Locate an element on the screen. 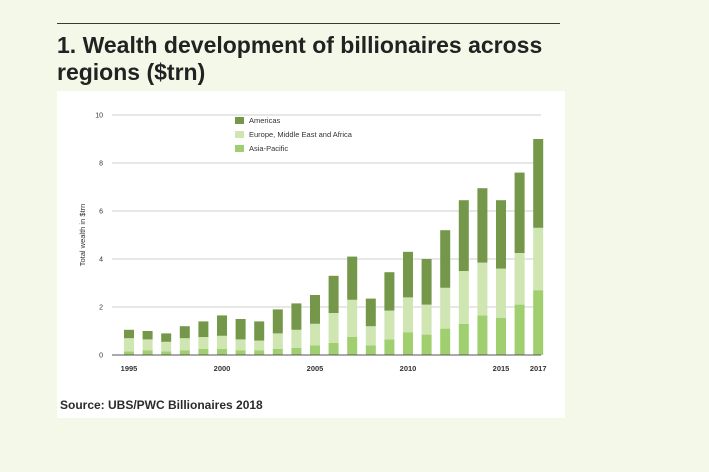  bar-2013-emea is located at coordinates (463, 297).